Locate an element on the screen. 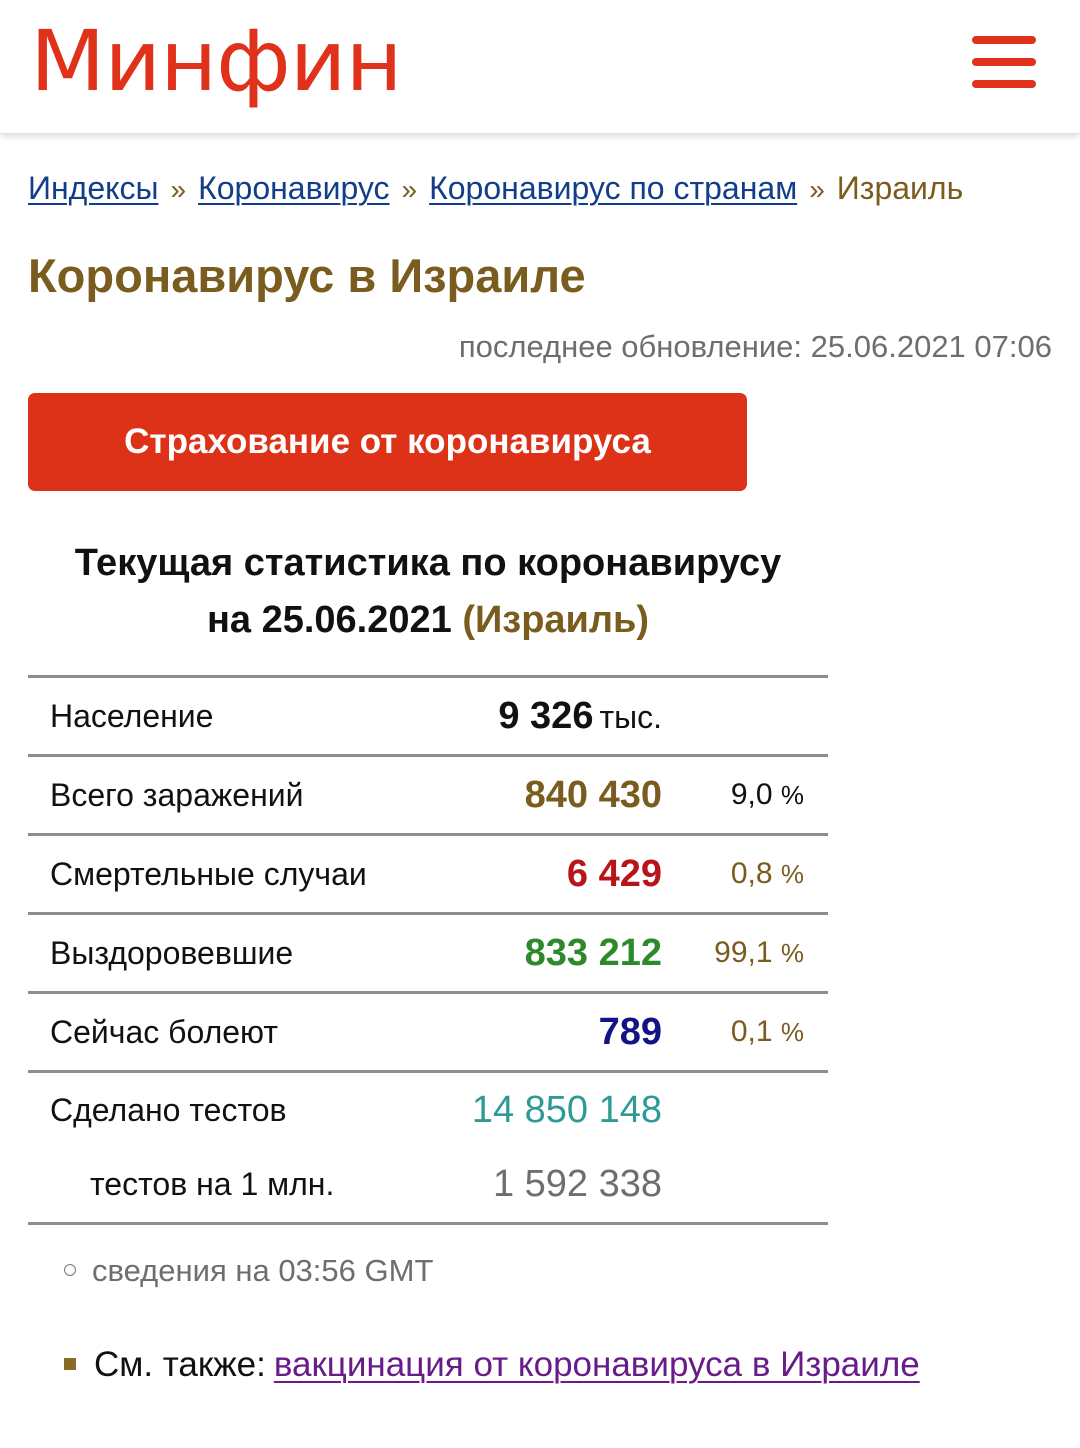 The height and width of the screenshot is (1448, 1080). active-value: 789 is located at coordinates (630, 1031).